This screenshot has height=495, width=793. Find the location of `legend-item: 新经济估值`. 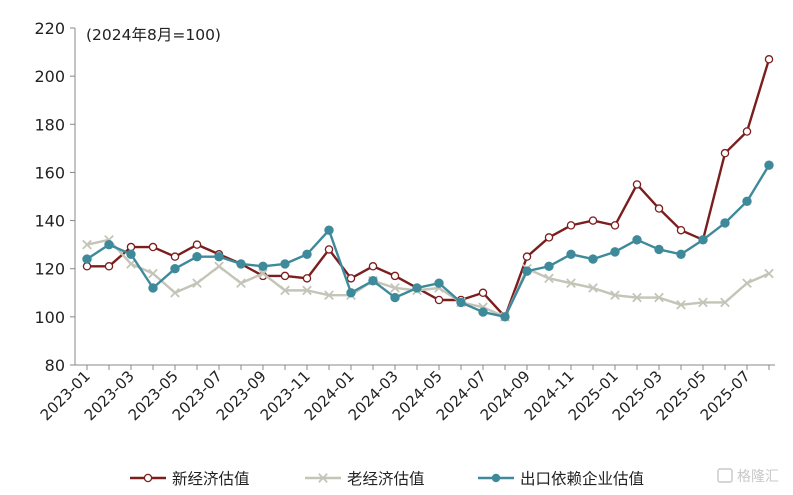

legend-item: 新经济估值 is located at coordinates (190, 479).